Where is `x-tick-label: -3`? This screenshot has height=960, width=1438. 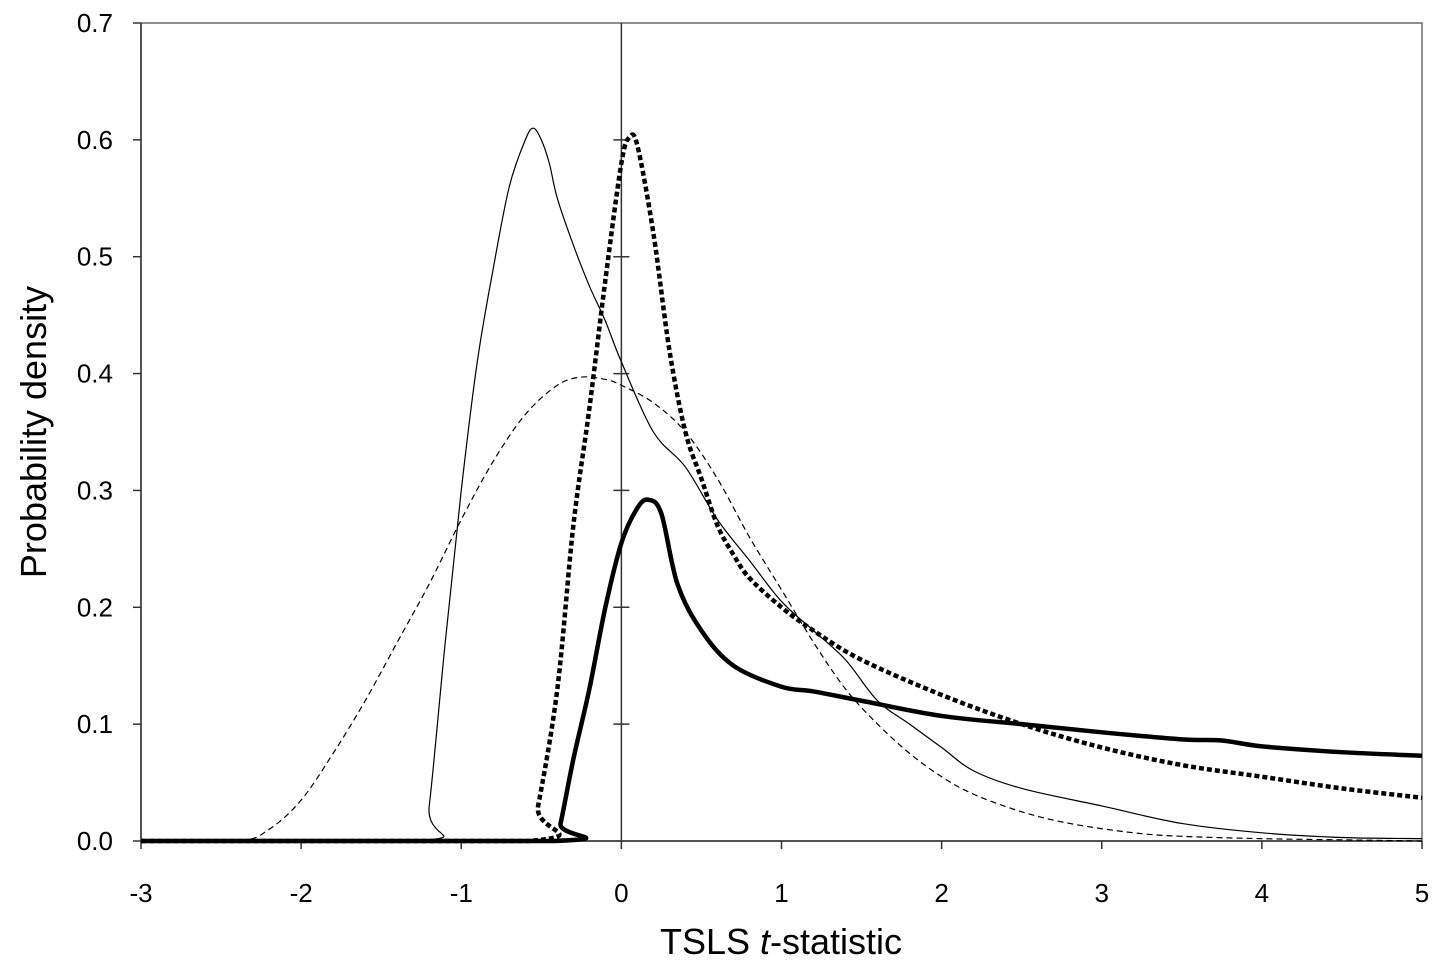
x-tick-label: -3 is located at coordinates (140, 893).